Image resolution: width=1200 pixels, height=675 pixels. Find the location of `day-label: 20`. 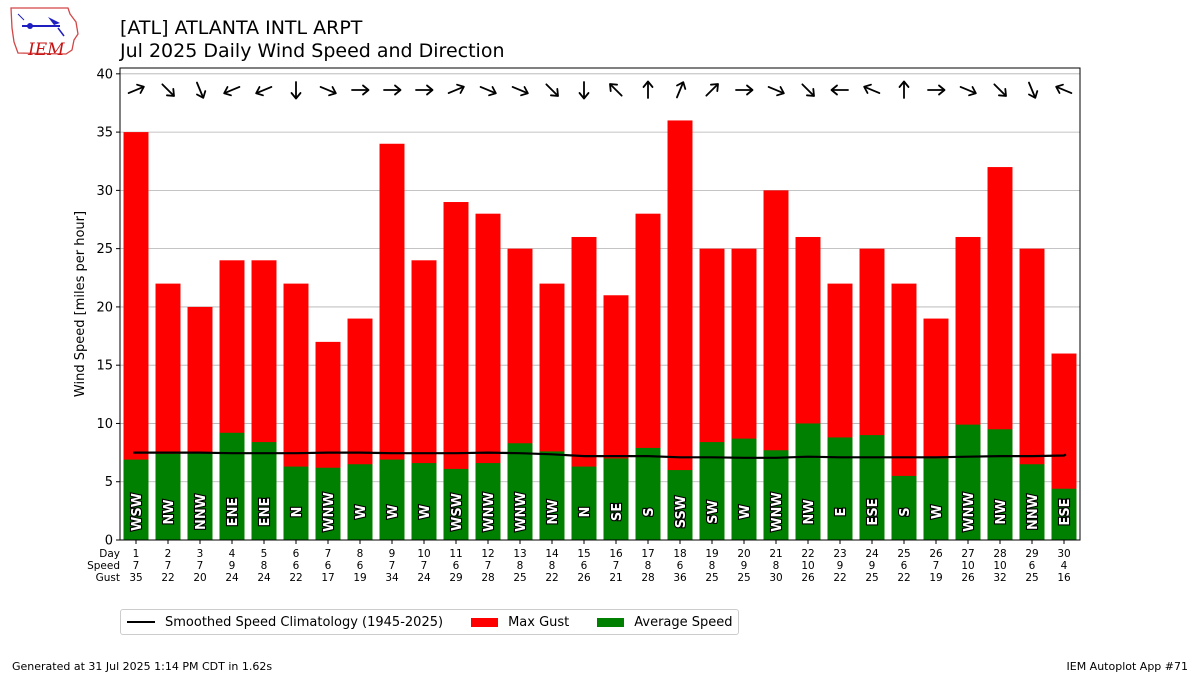

day-label: 20 is located at coordinates (743, 554).